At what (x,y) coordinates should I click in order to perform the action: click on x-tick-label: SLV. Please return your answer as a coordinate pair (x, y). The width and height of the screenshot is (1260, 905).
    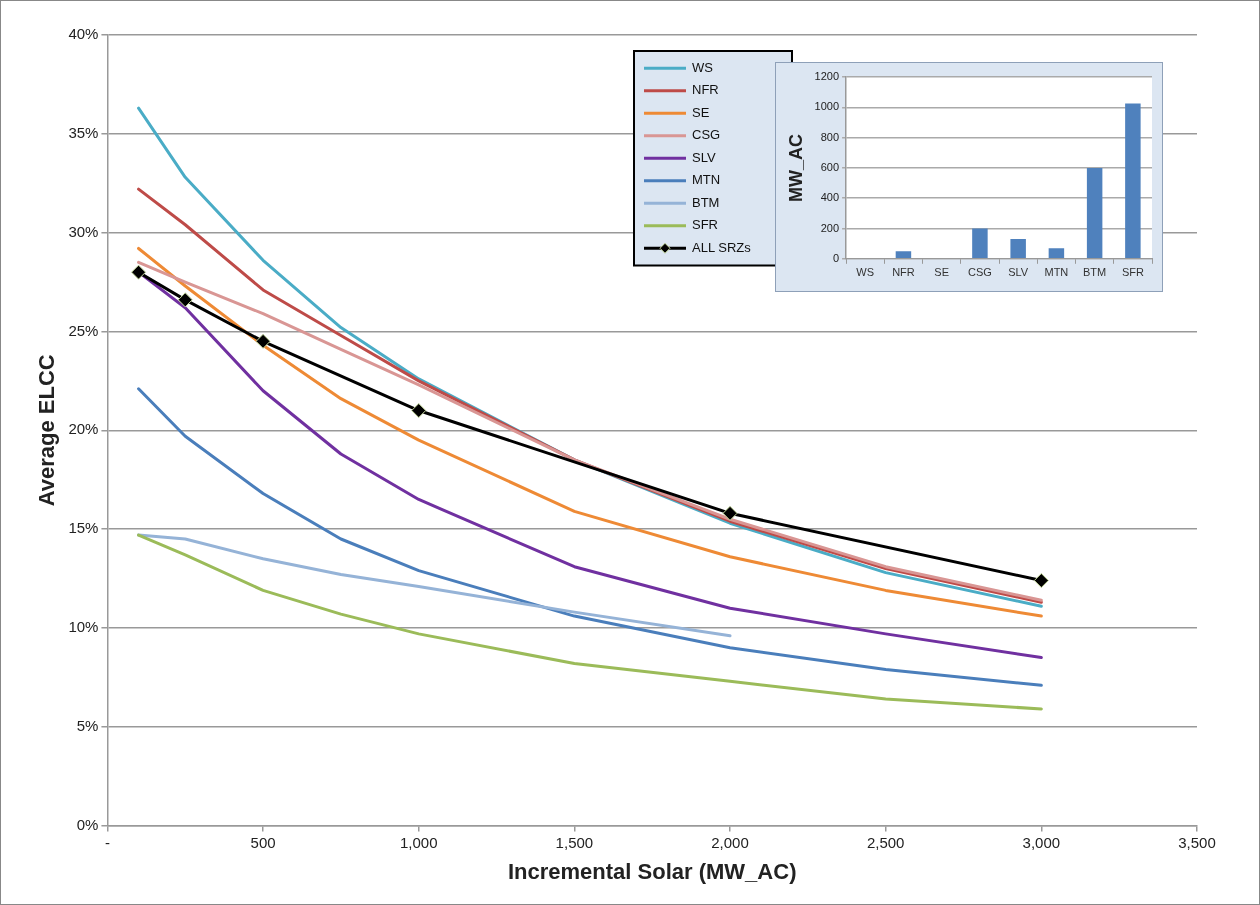
    Looking at the image, I should click on (1018, 272).